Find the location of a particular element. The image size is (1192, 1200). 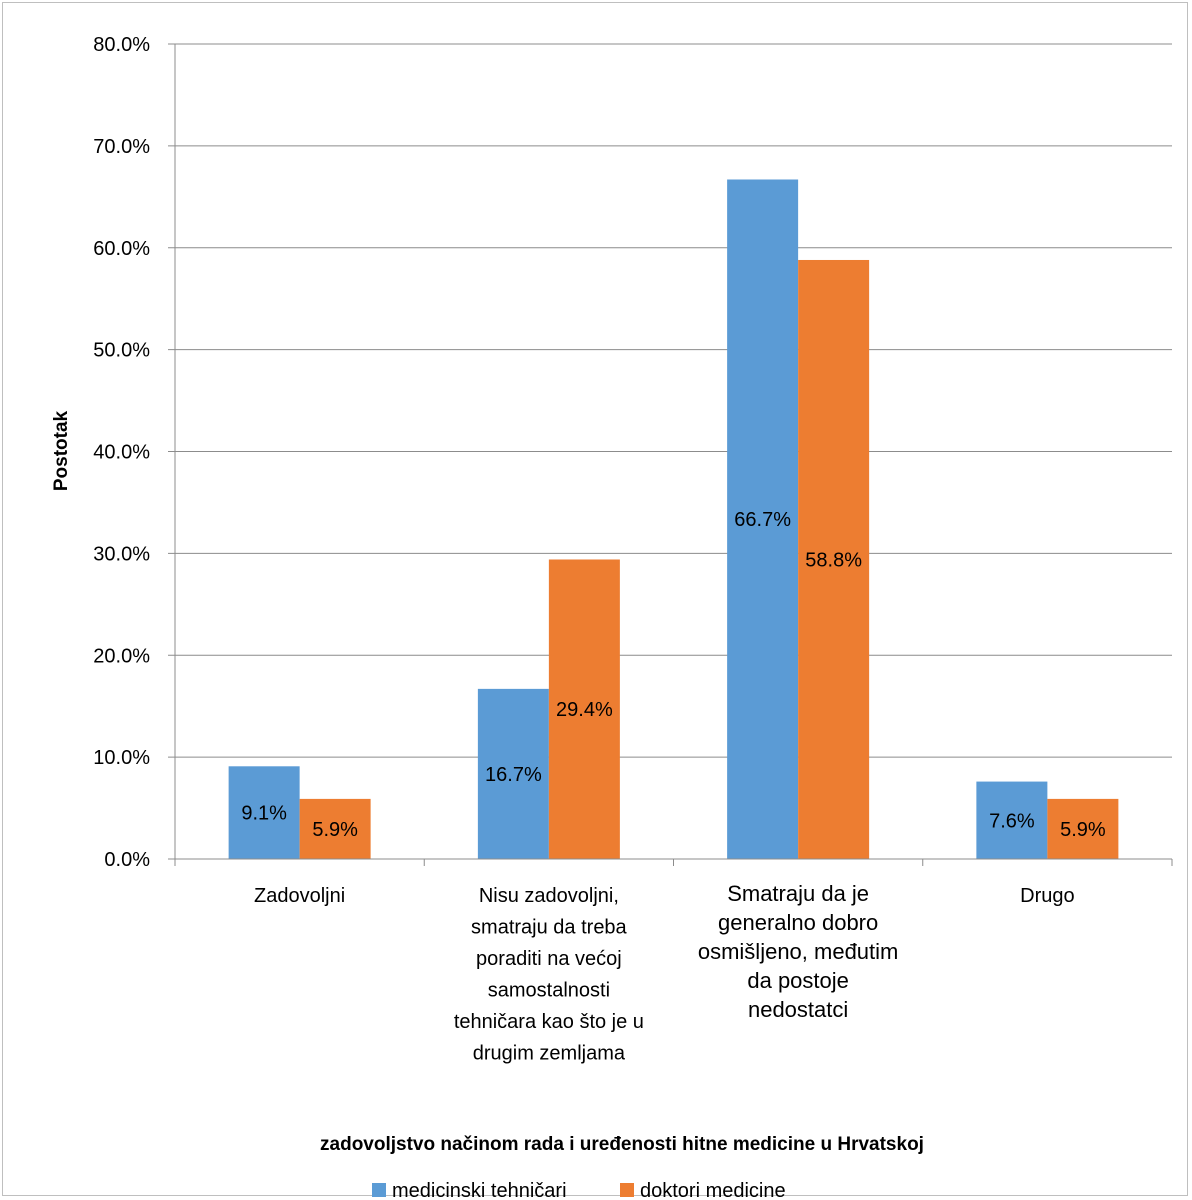

data-label: 58.8% is located at coordinates (833, 560).